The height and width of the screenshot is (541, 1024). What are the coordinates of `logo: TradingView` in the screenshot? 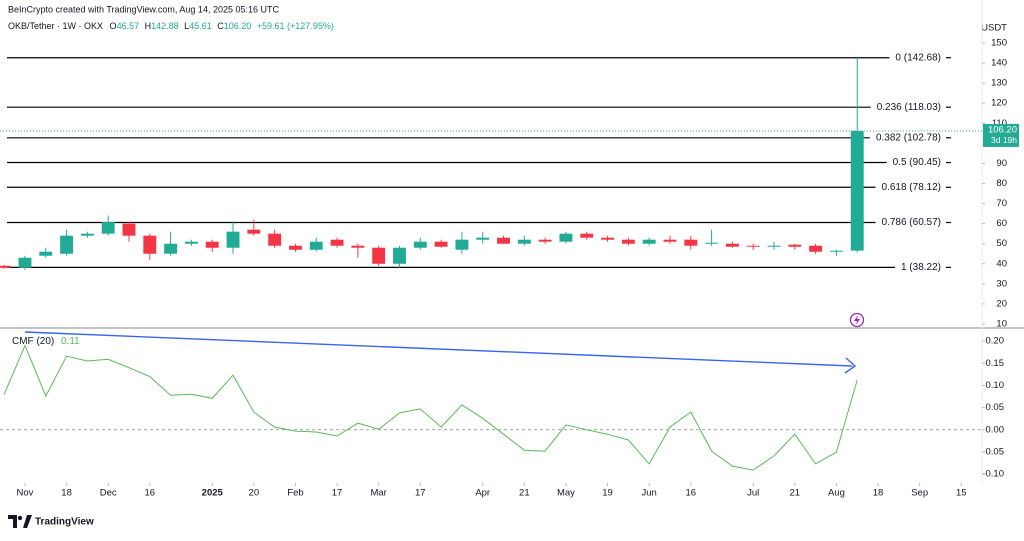 It's located at (51, 521).